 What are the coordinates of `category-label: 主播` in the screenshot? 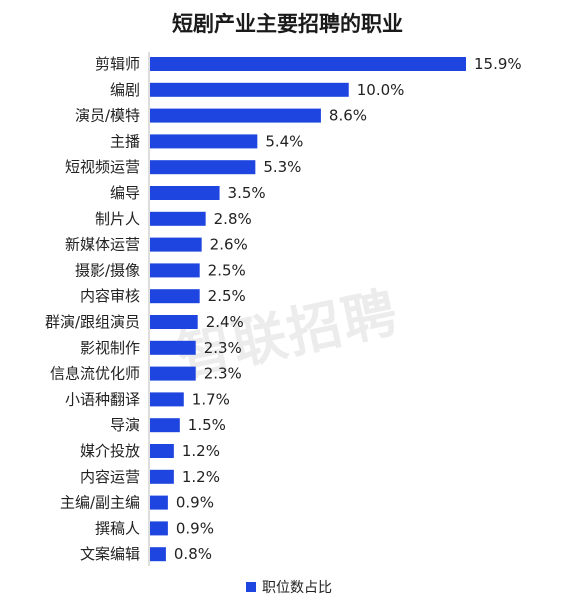 It's located at (125, 141).